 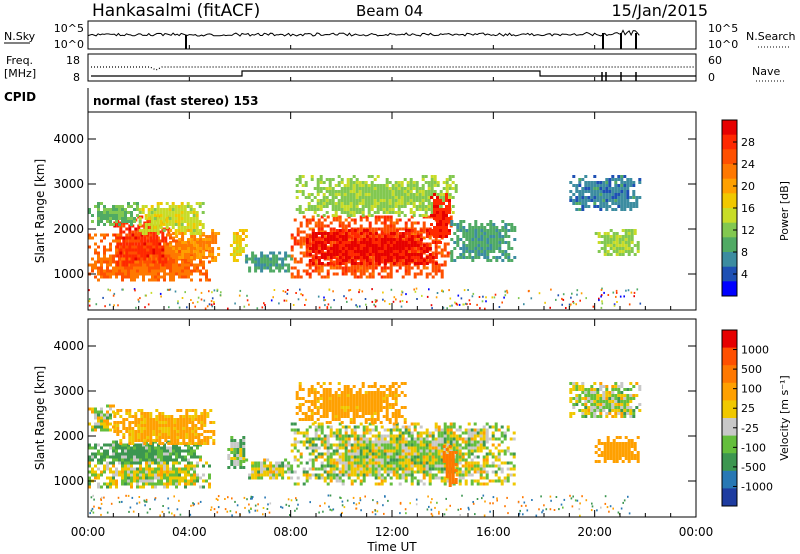 I want to click on freq-label: Freq., so click(x=19, y=60).